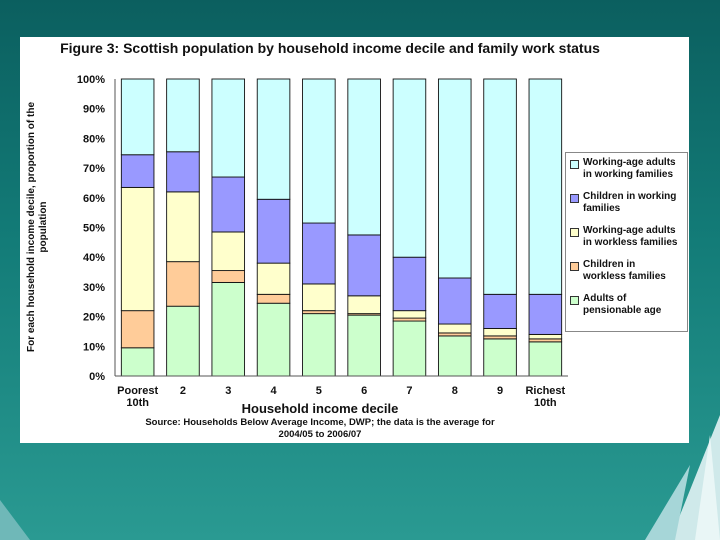  I want to click on x-axis-label: Household income decile, so click(320, 408).